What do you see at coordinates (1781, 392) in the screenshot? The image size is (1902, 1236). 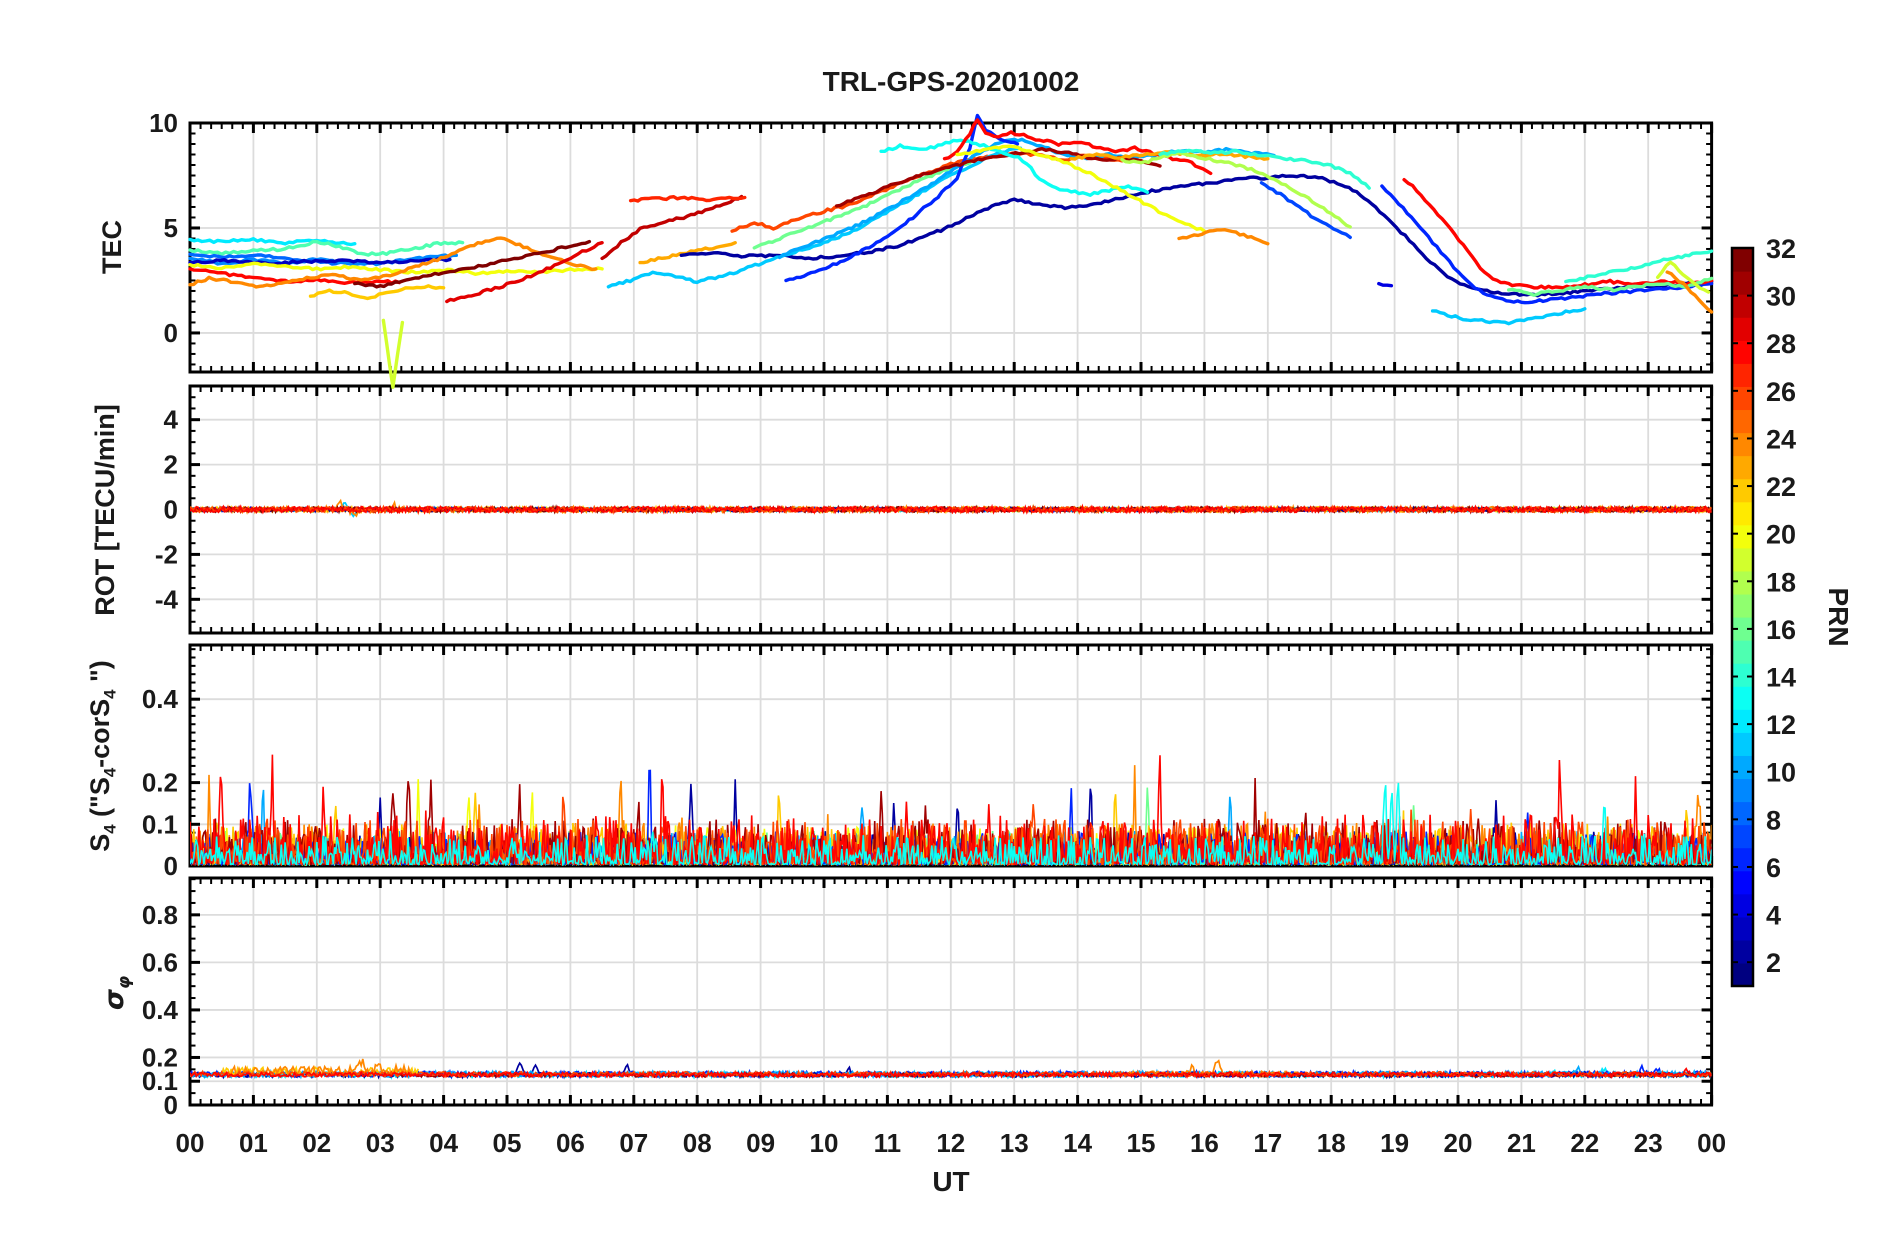 I see `colorbar-tick-label: 26` at bounding box center [1781, 392].